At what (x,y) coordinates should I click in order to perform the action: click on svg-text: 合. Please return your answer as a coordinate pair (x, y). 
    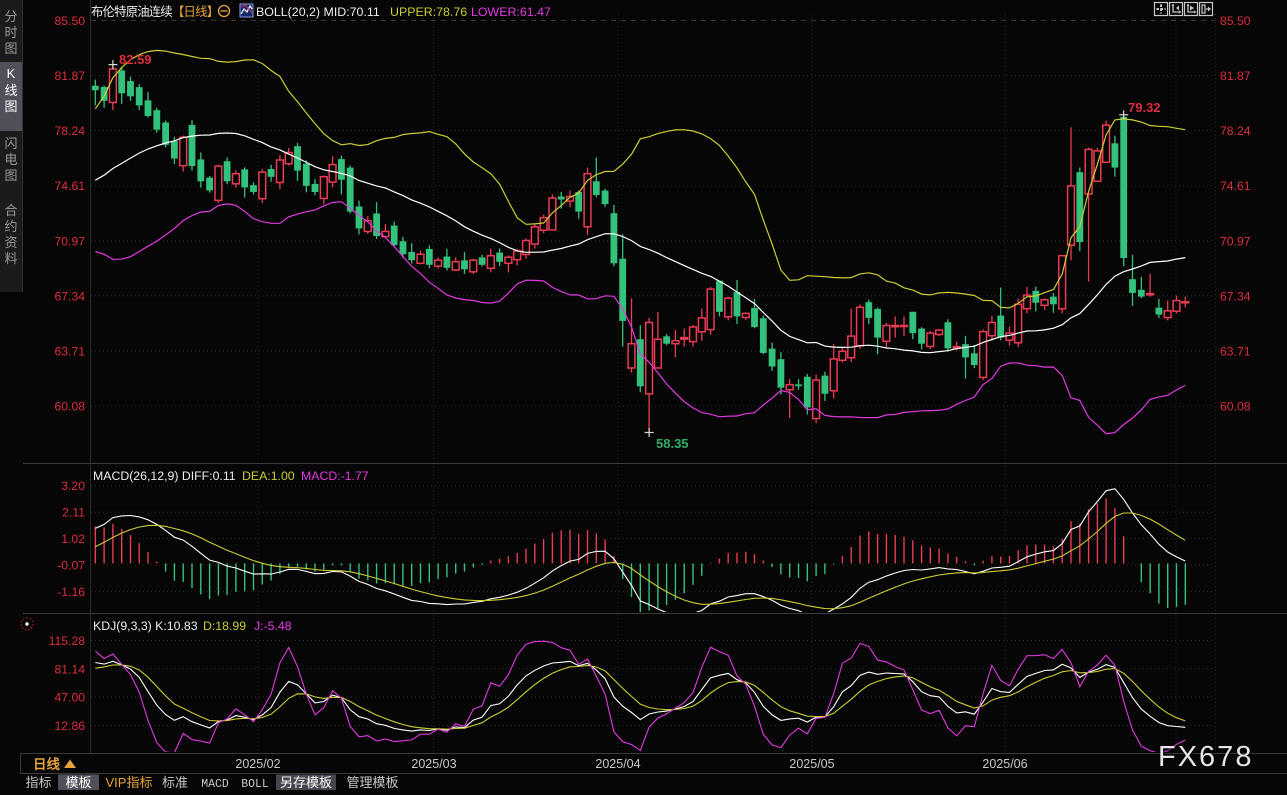
    Looking at the image, I should click on (10, 210).